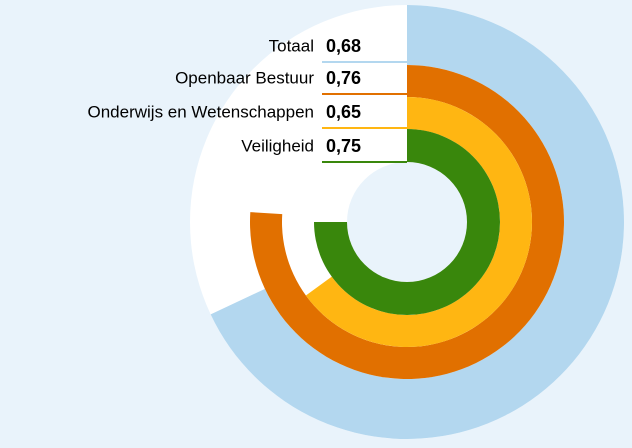 The image size is (632, 448). What do you see at coordinates (343, 46) in the screenshot?
I see `value-label: 0,68` at bounding box center [343, 46].